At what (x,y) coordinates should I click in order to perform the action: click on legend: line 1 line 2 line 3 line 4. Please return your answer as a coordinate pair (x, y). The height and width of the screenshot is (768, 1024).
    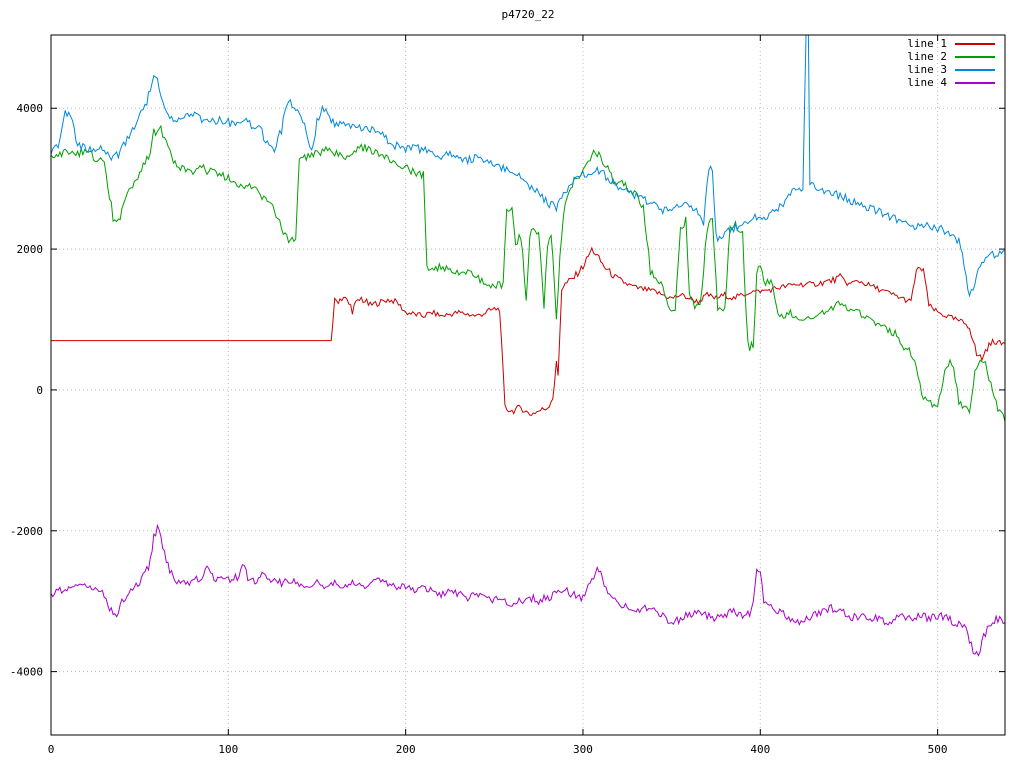
    Looking at the image, I should click on (951, 63).